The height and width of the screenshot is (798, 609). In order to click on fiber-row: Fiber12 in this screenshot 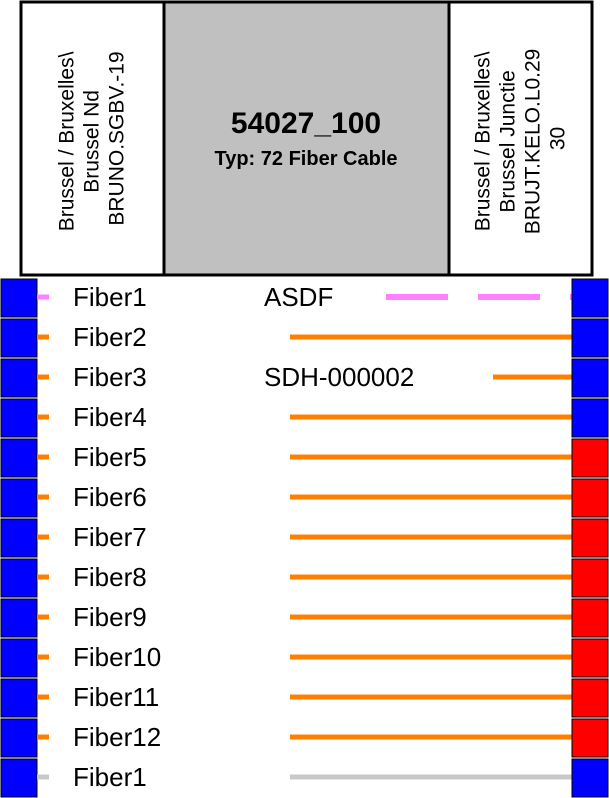, I will do `click(304, 738)`.